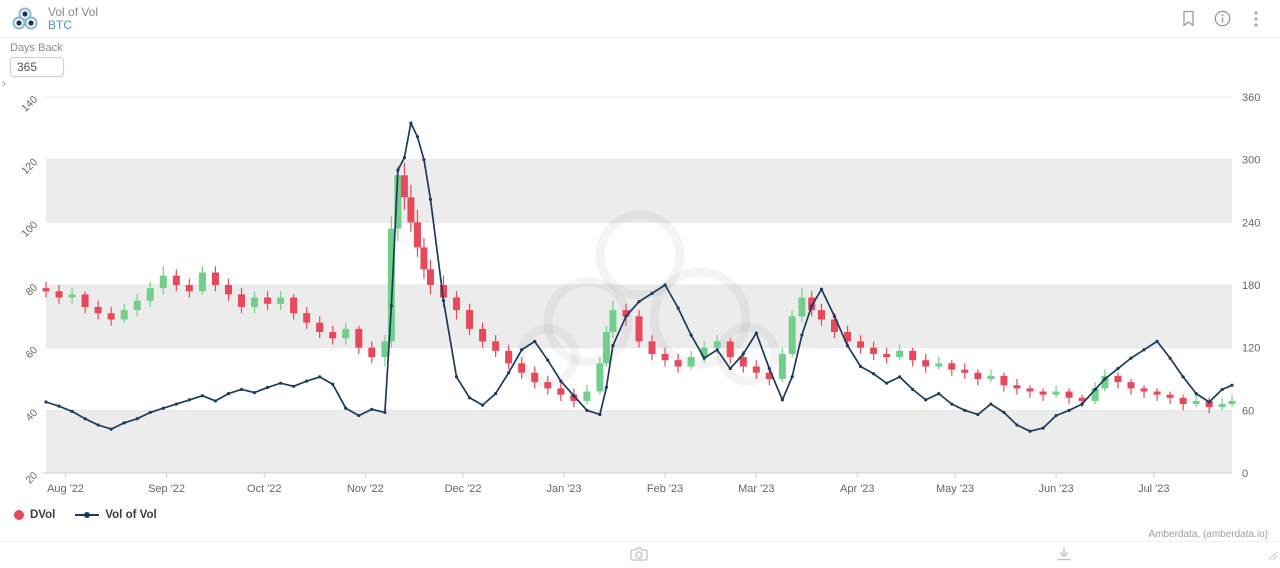 The width and height of the screenshot is (1280, 568). Describe the element at coordinates (264, 489) in the screenshot. I see `svg-text: Oct '22` at that location.